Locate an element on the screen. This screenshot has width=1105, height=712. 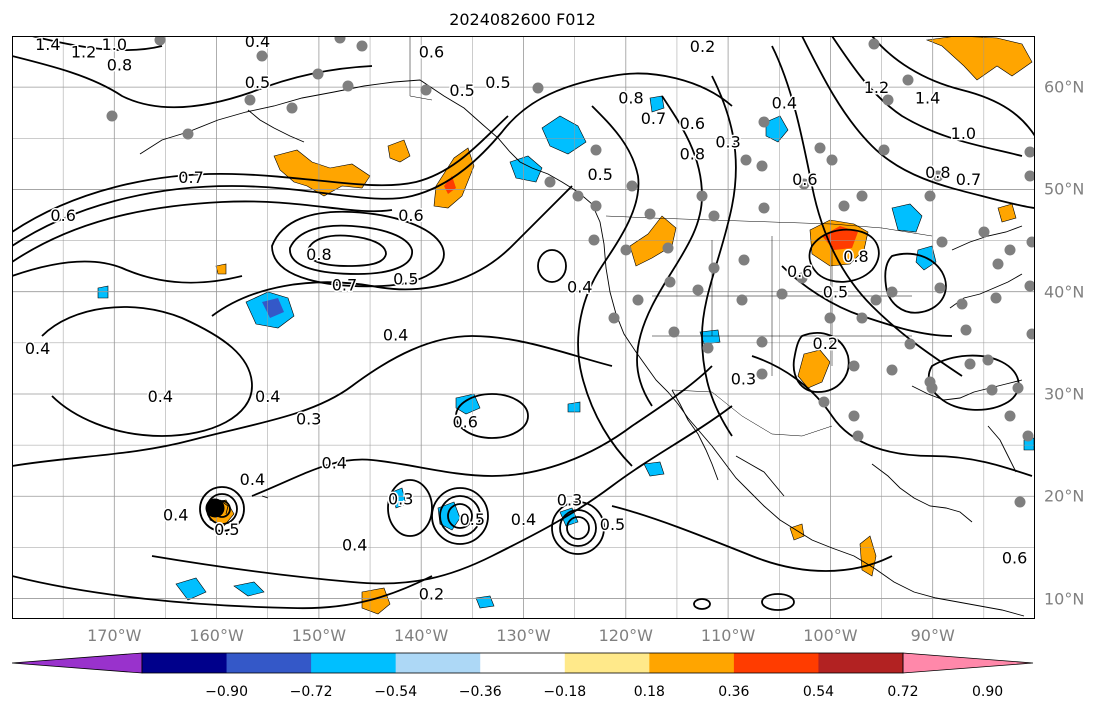
border-line is located at coordinates (752, 413).